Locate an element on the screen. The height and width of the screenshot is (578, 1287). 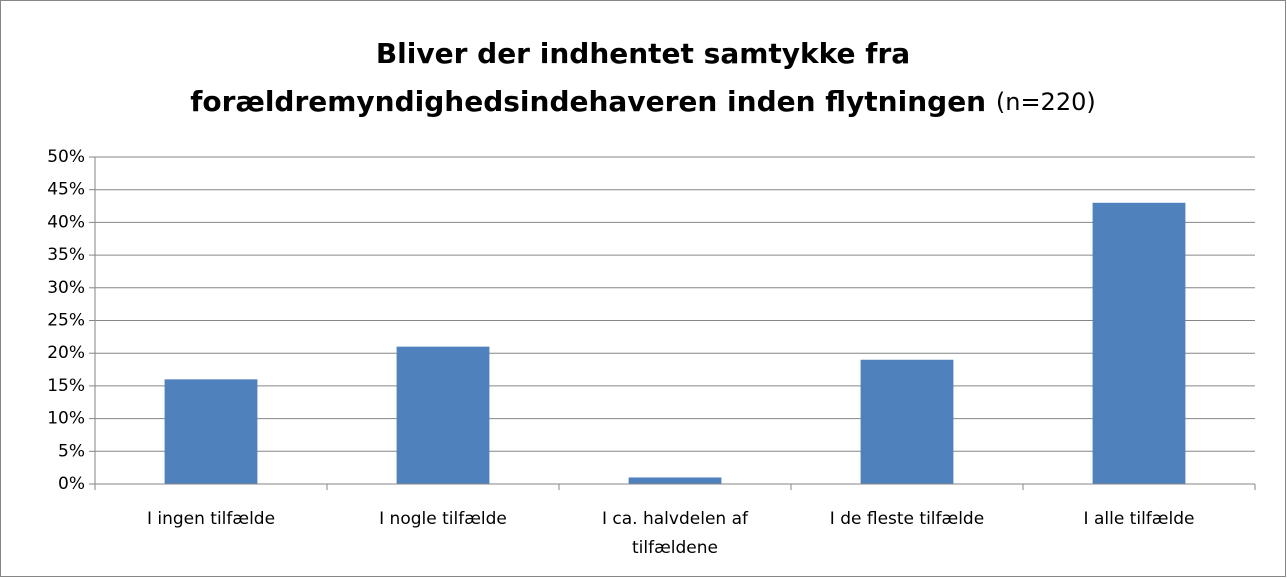
chart-title-line: Bliver der indhentet samtykke fra is located at coordinates (643, 53).